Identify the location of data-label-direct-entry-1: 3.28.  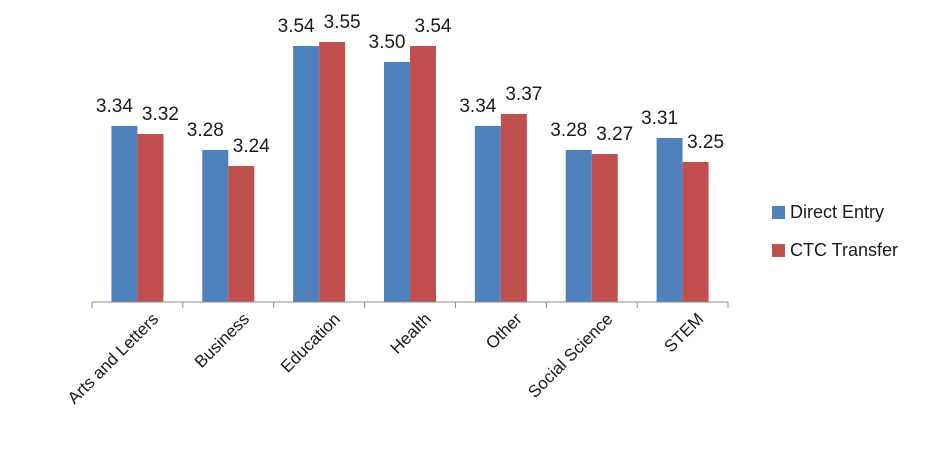
(205, 130).